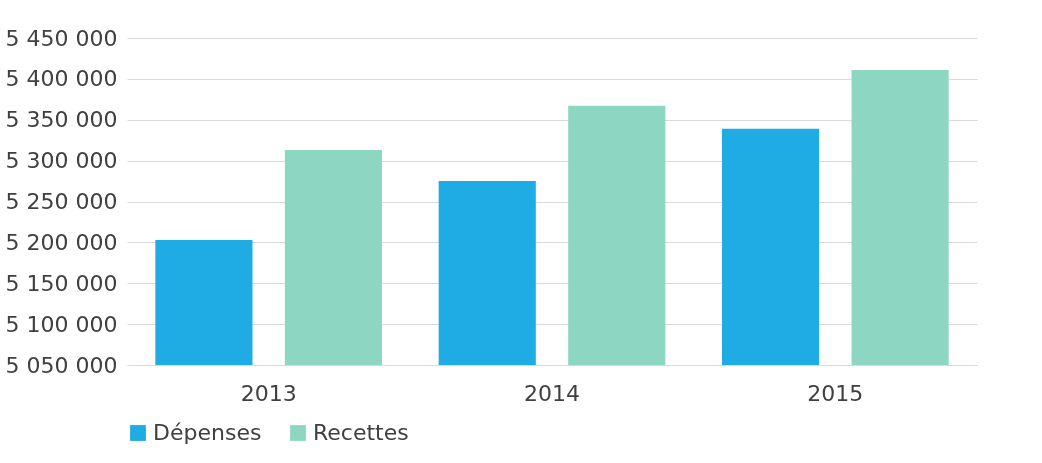 The image size is (1042, 463). What do you see at coordinates (61, 365) in the screenshot?
I see `y-tick-label: 5 050 000` at bounding box center [61, 365].